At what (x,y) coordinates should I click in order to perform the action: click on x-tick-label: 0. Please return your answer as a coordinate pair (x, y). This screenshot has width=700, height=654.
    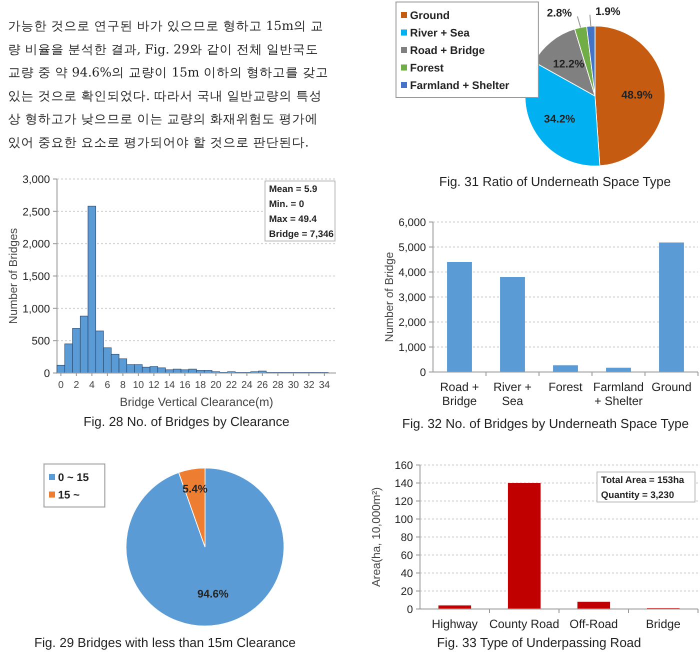
    Looking at the image, I should click on (61, 385).